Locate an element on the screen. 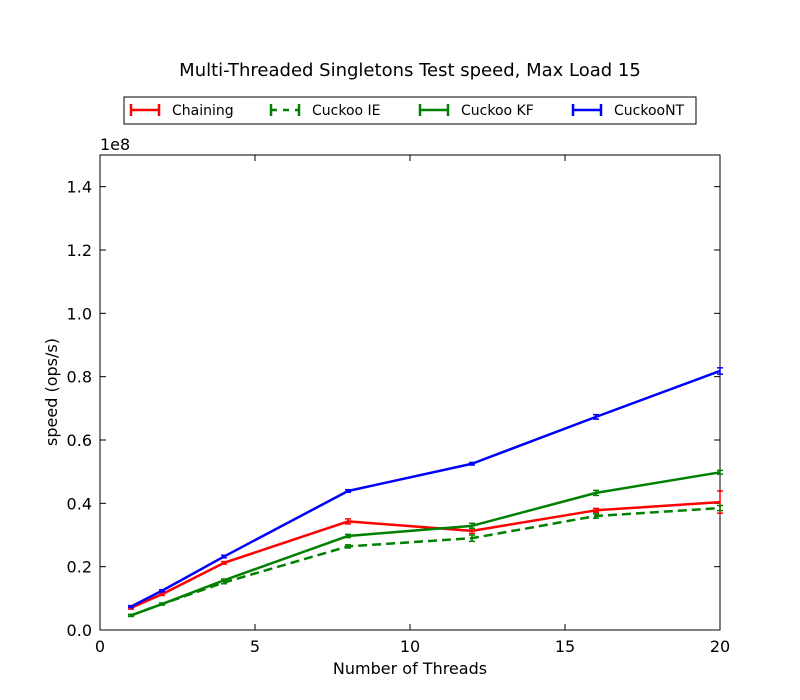 Image resolution: width=800 pixels, height=700 pixels. legend-label: Cuckoo KF is located at coordinates (497, 111).